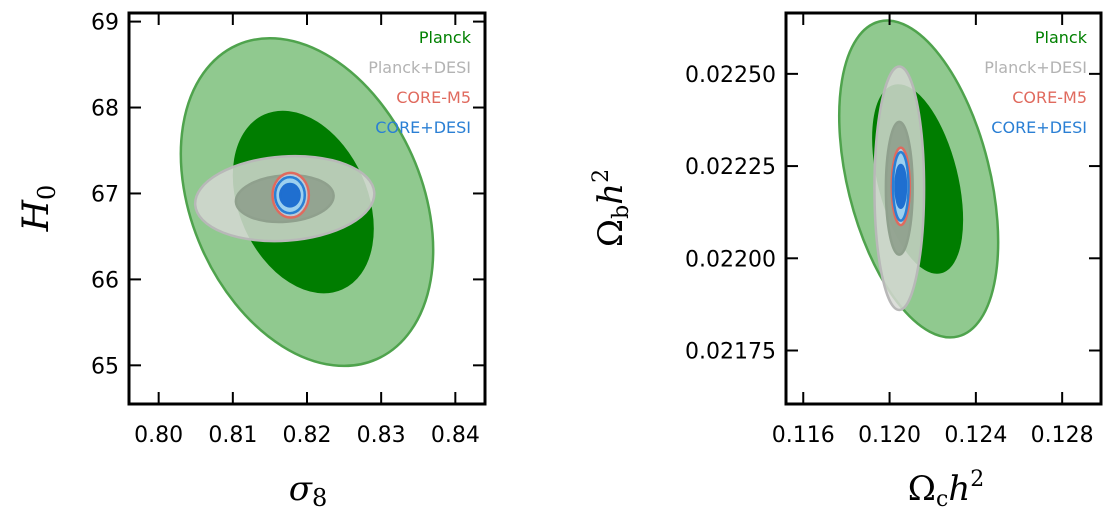 This screenshot has height=514, width=1108. I want to click on x-tick-label: 0.124, so click(975, 435).